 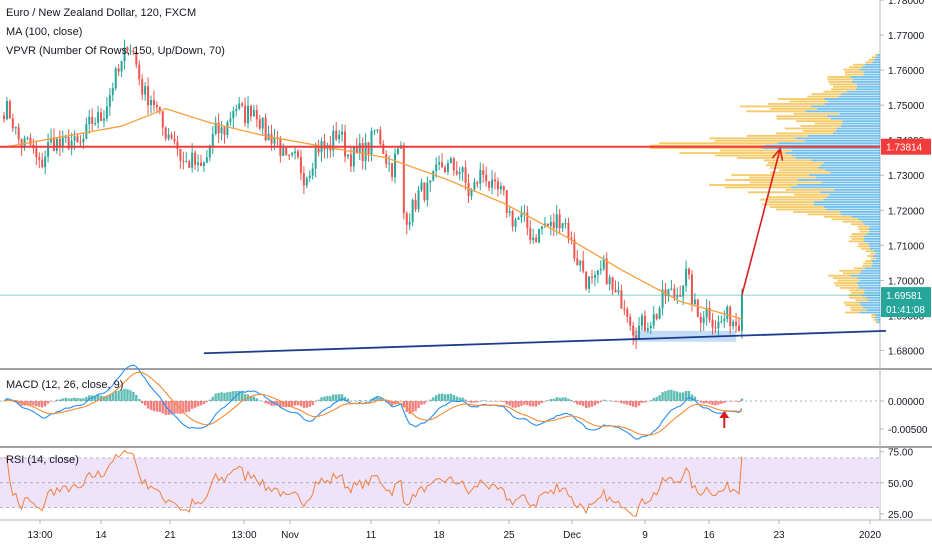 What do you see at coordinates (373, 483) in the screenshot?
I see `rsi-line` at bounding box center [373, 483].